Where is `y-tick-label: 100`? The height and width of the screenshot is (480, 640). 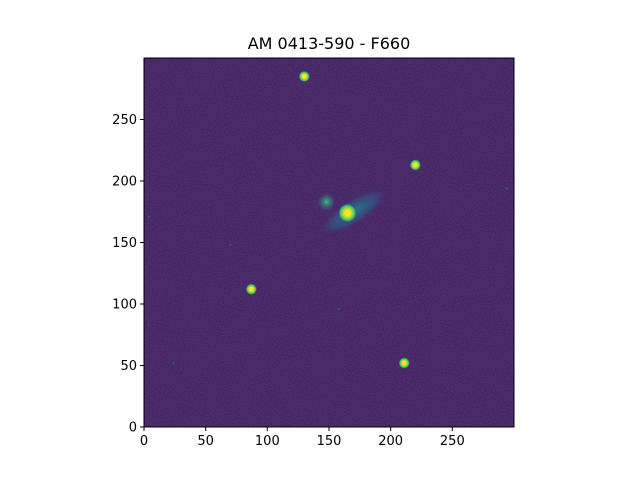
y-tick-label: 100 is located at coordinates (124, 305).